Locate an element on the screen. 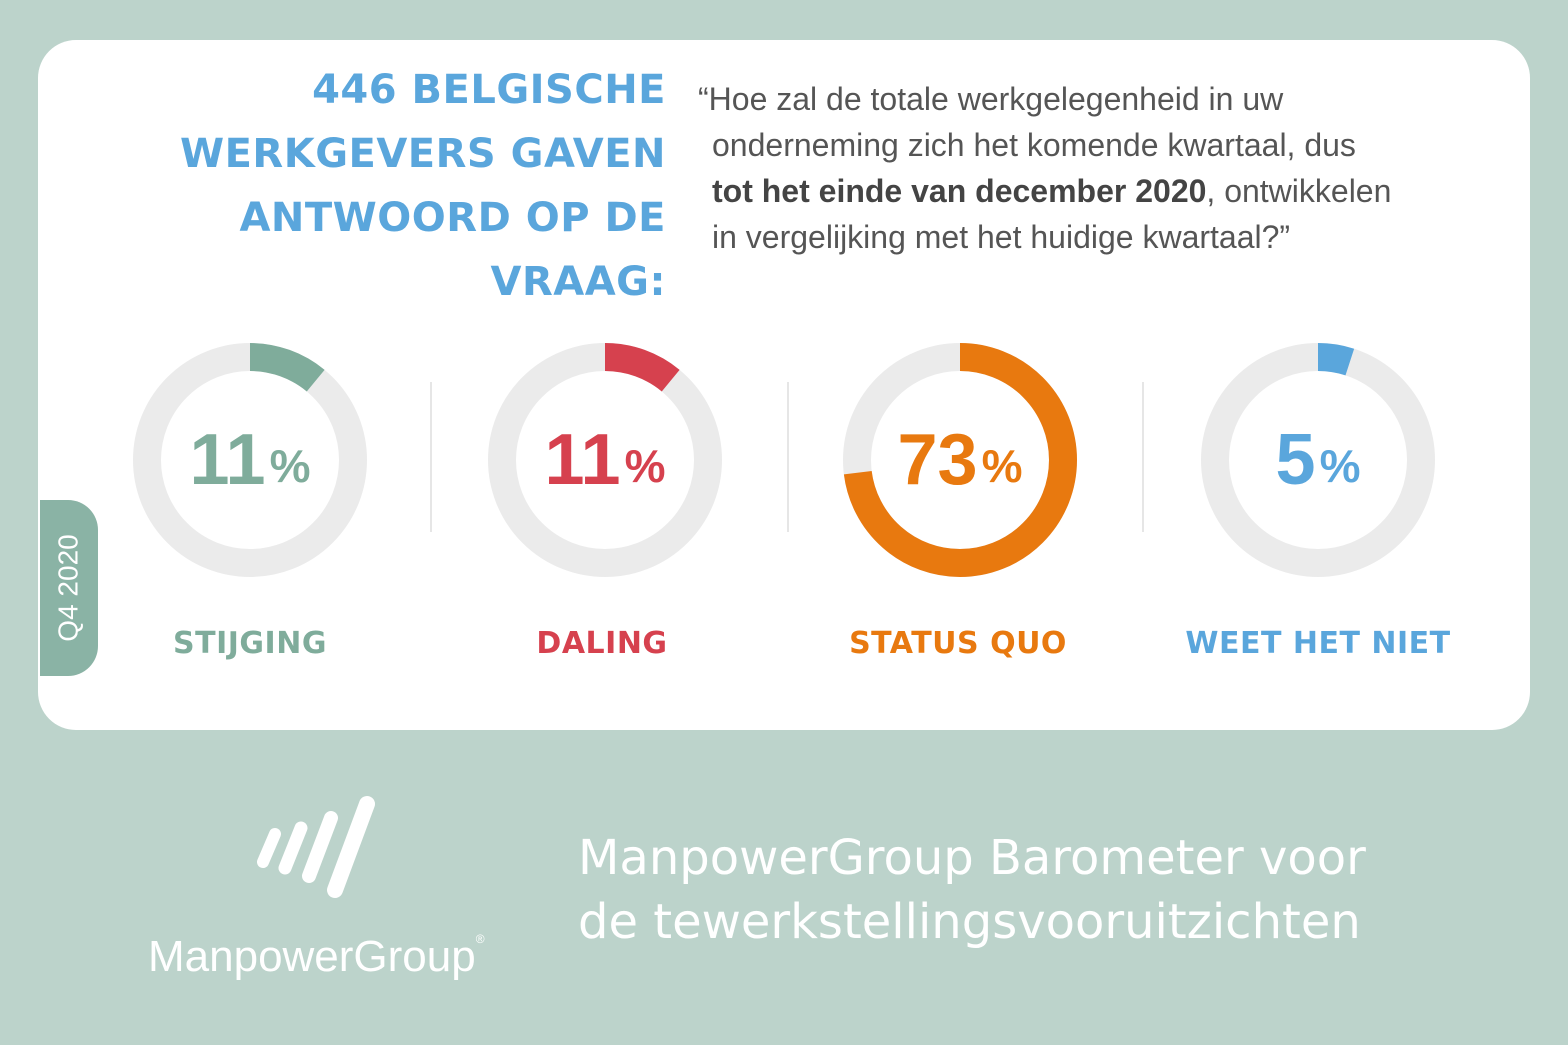 The width and height of the screenshot is (1568, 1045). value-number-daling: 11 is located at coordinates (582, 460).